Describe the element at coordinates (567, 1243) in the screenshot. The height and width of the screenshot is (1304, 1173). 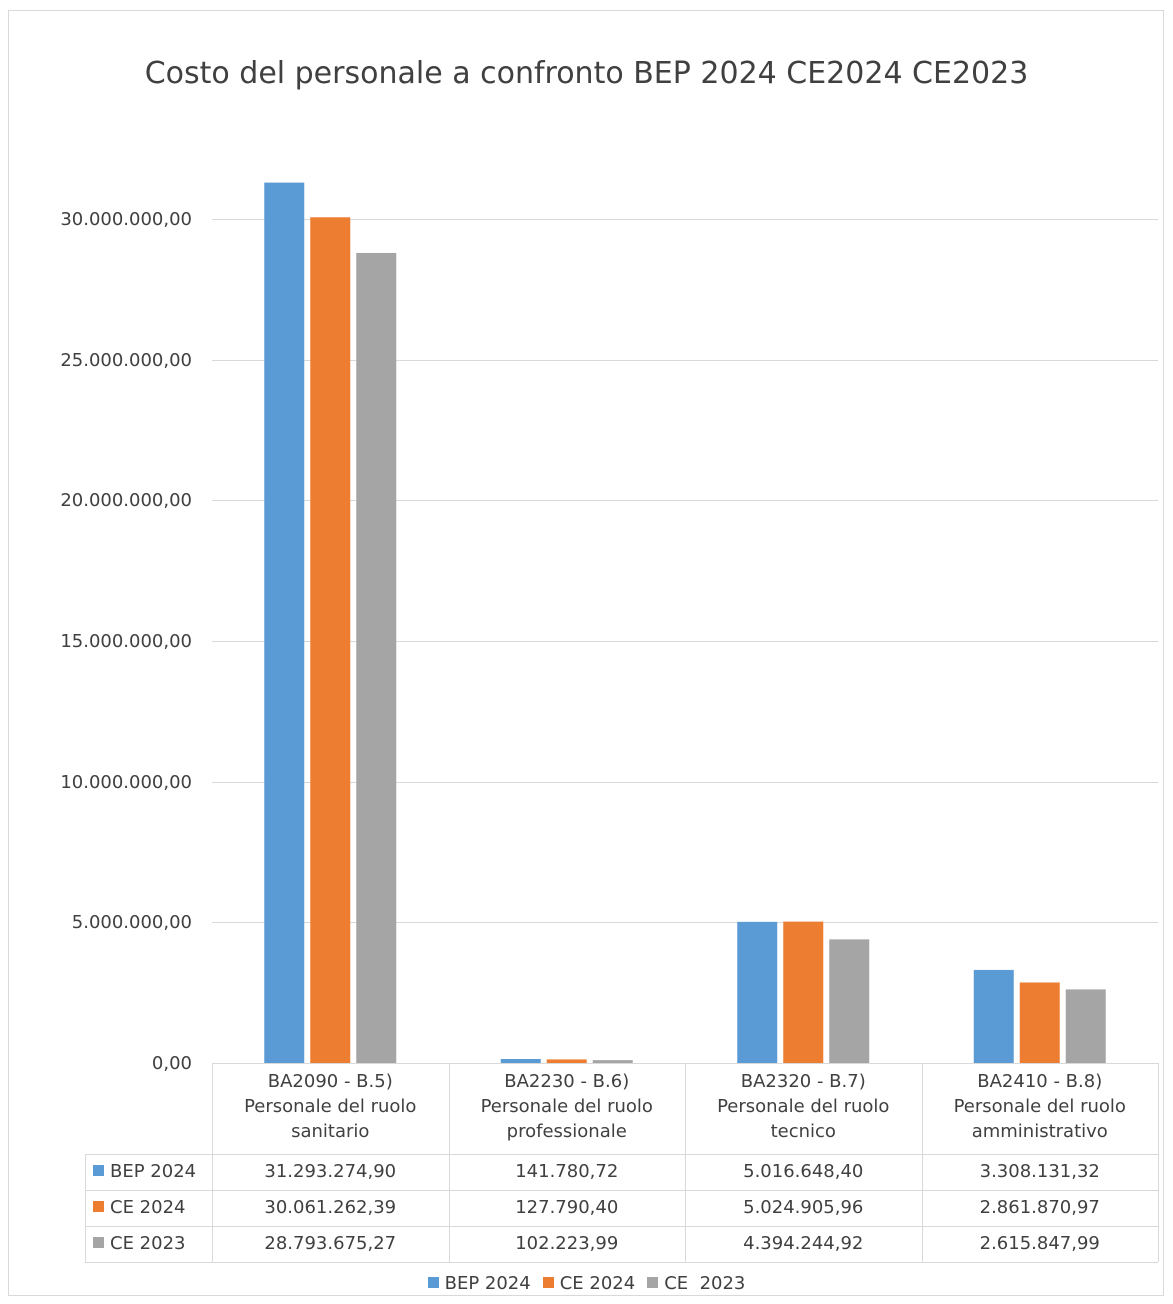
I see `table-cell: 102.223,99` at that location.